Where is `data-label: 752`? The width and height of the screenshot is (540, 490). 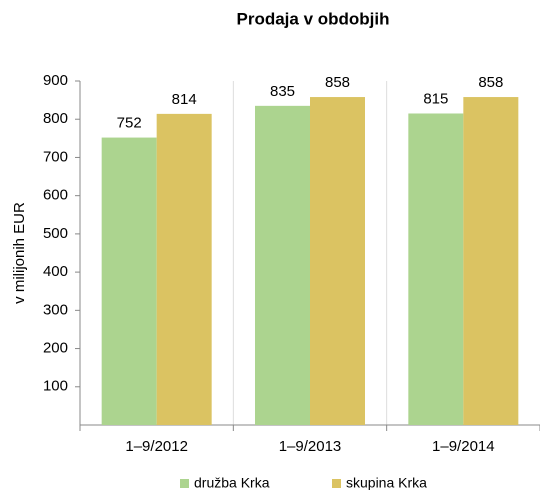
data-label: 752 is located at coordinates (129, 123).